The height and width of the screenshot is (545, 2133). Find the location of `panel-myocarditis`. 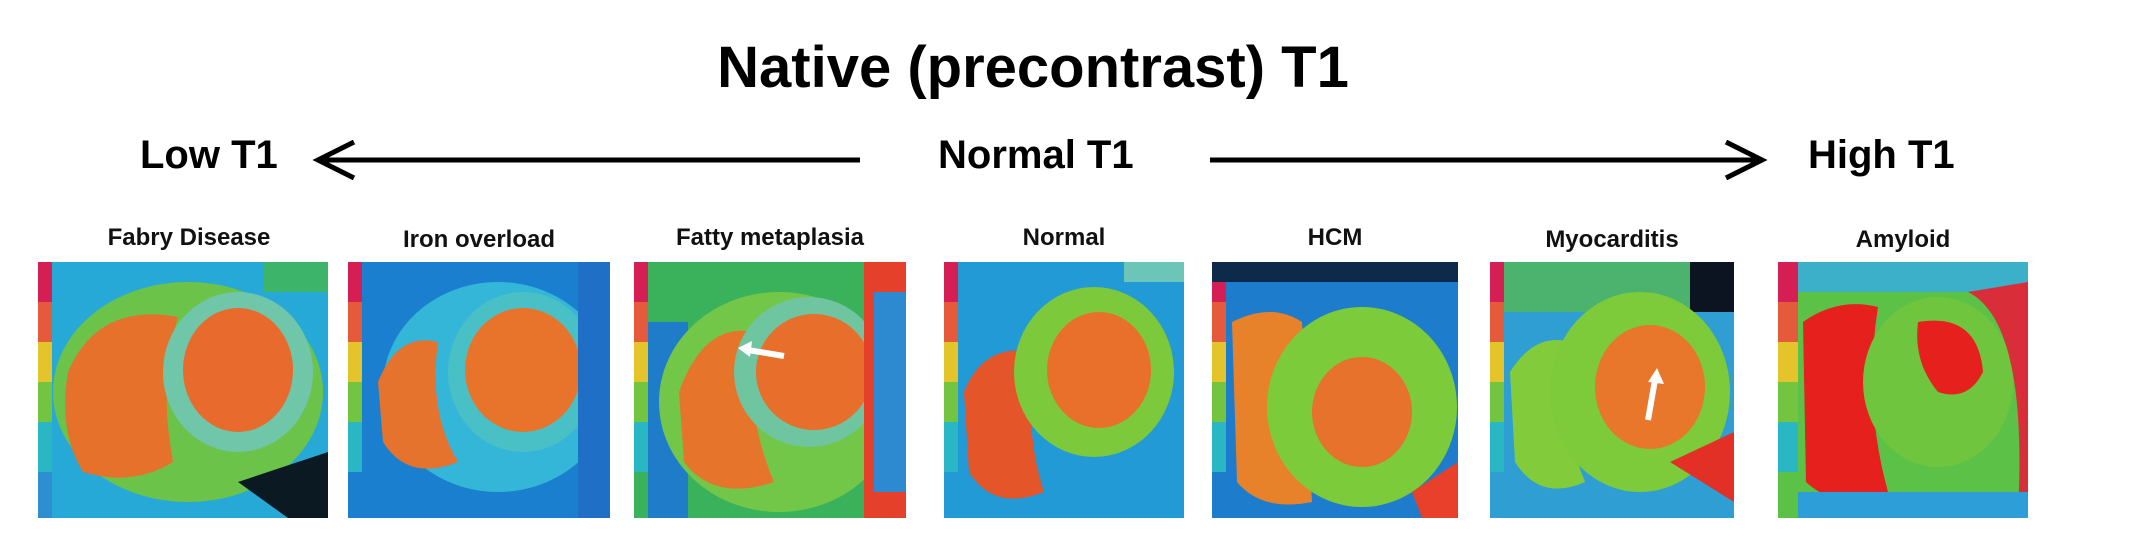

panel-myocarditis is located at coordinates (1612, 390).